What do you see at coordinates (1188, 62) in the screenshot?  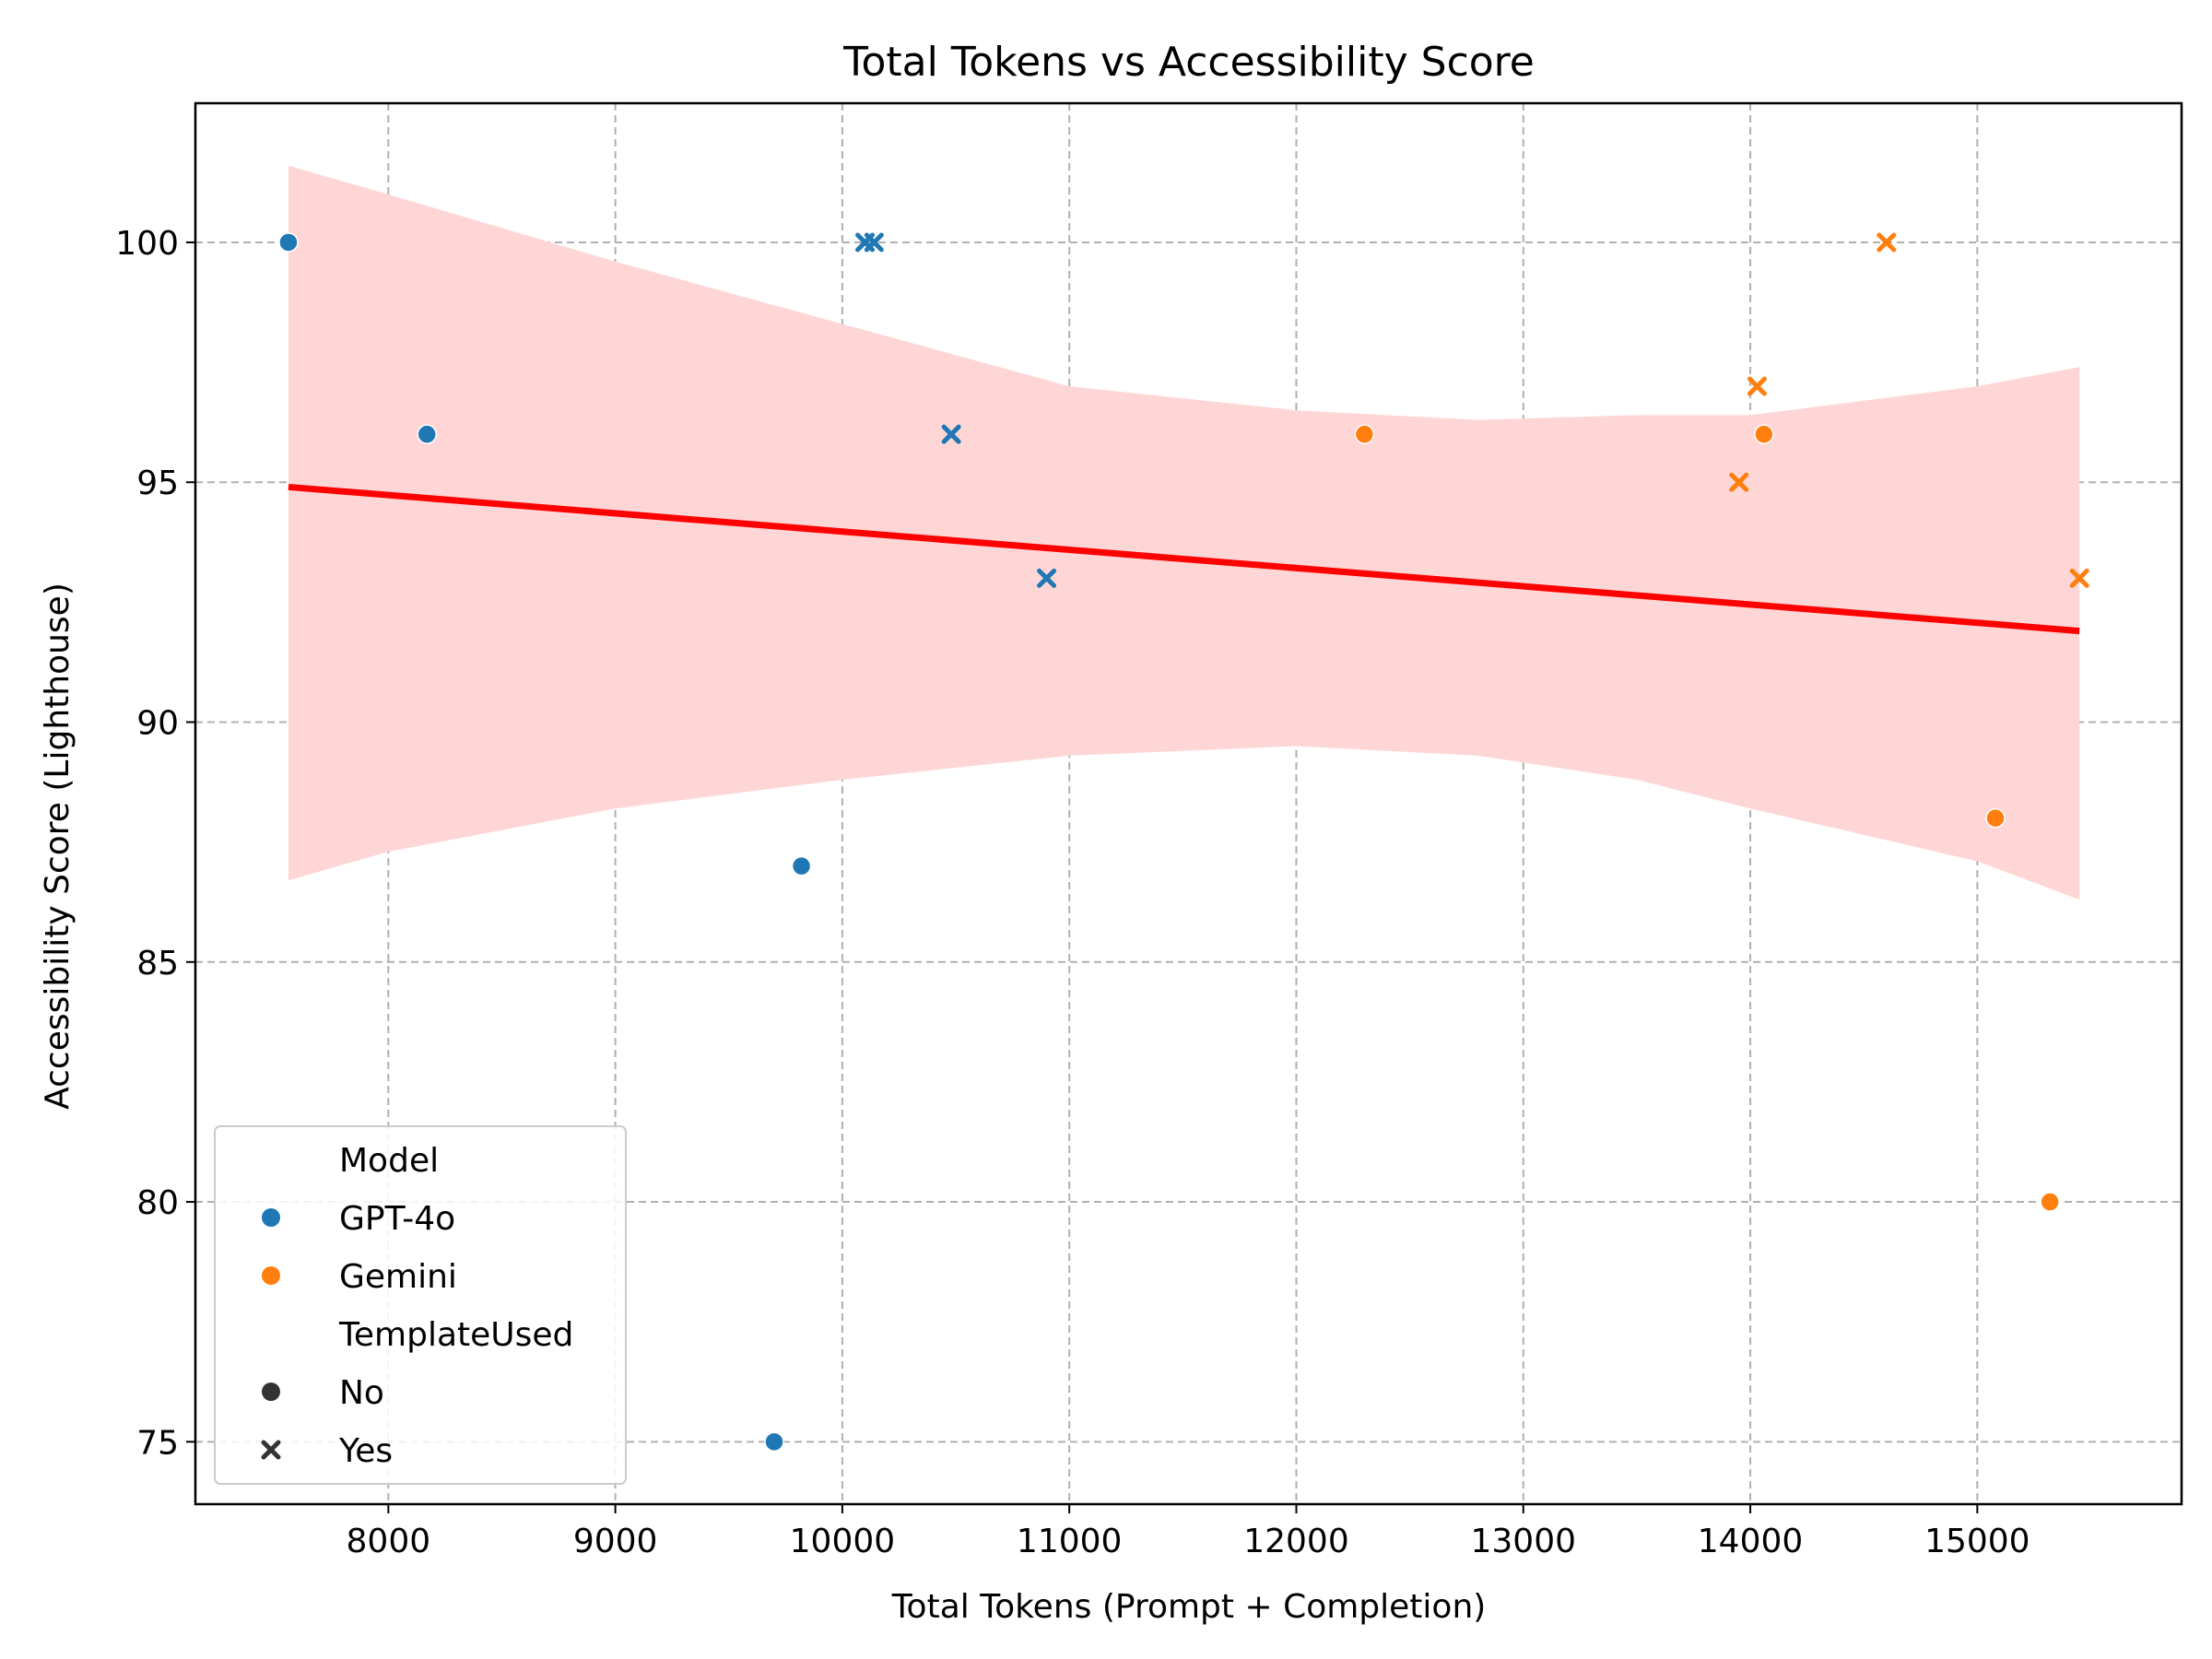 I see `chart-title: Total Tokens vs Accessibility Score` at bounding box center [1188, 62].